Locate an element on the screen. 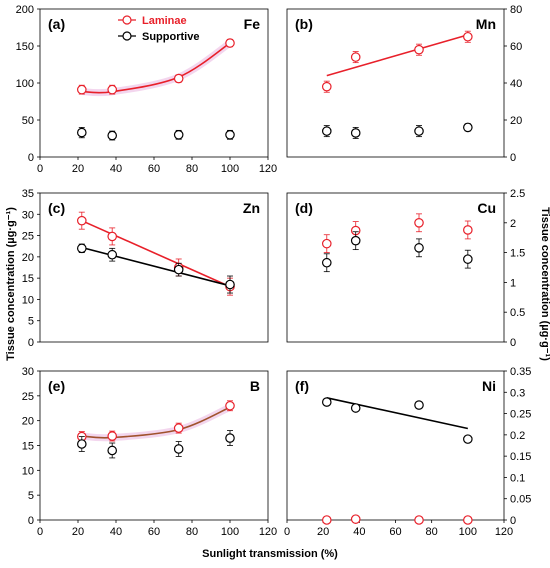 Image resolution: width=550 pixels, height=568 pixels. panel-d: 0 0.5 1 1.5 2 2.5 (d) Cu is located at coordinates (405, 268).